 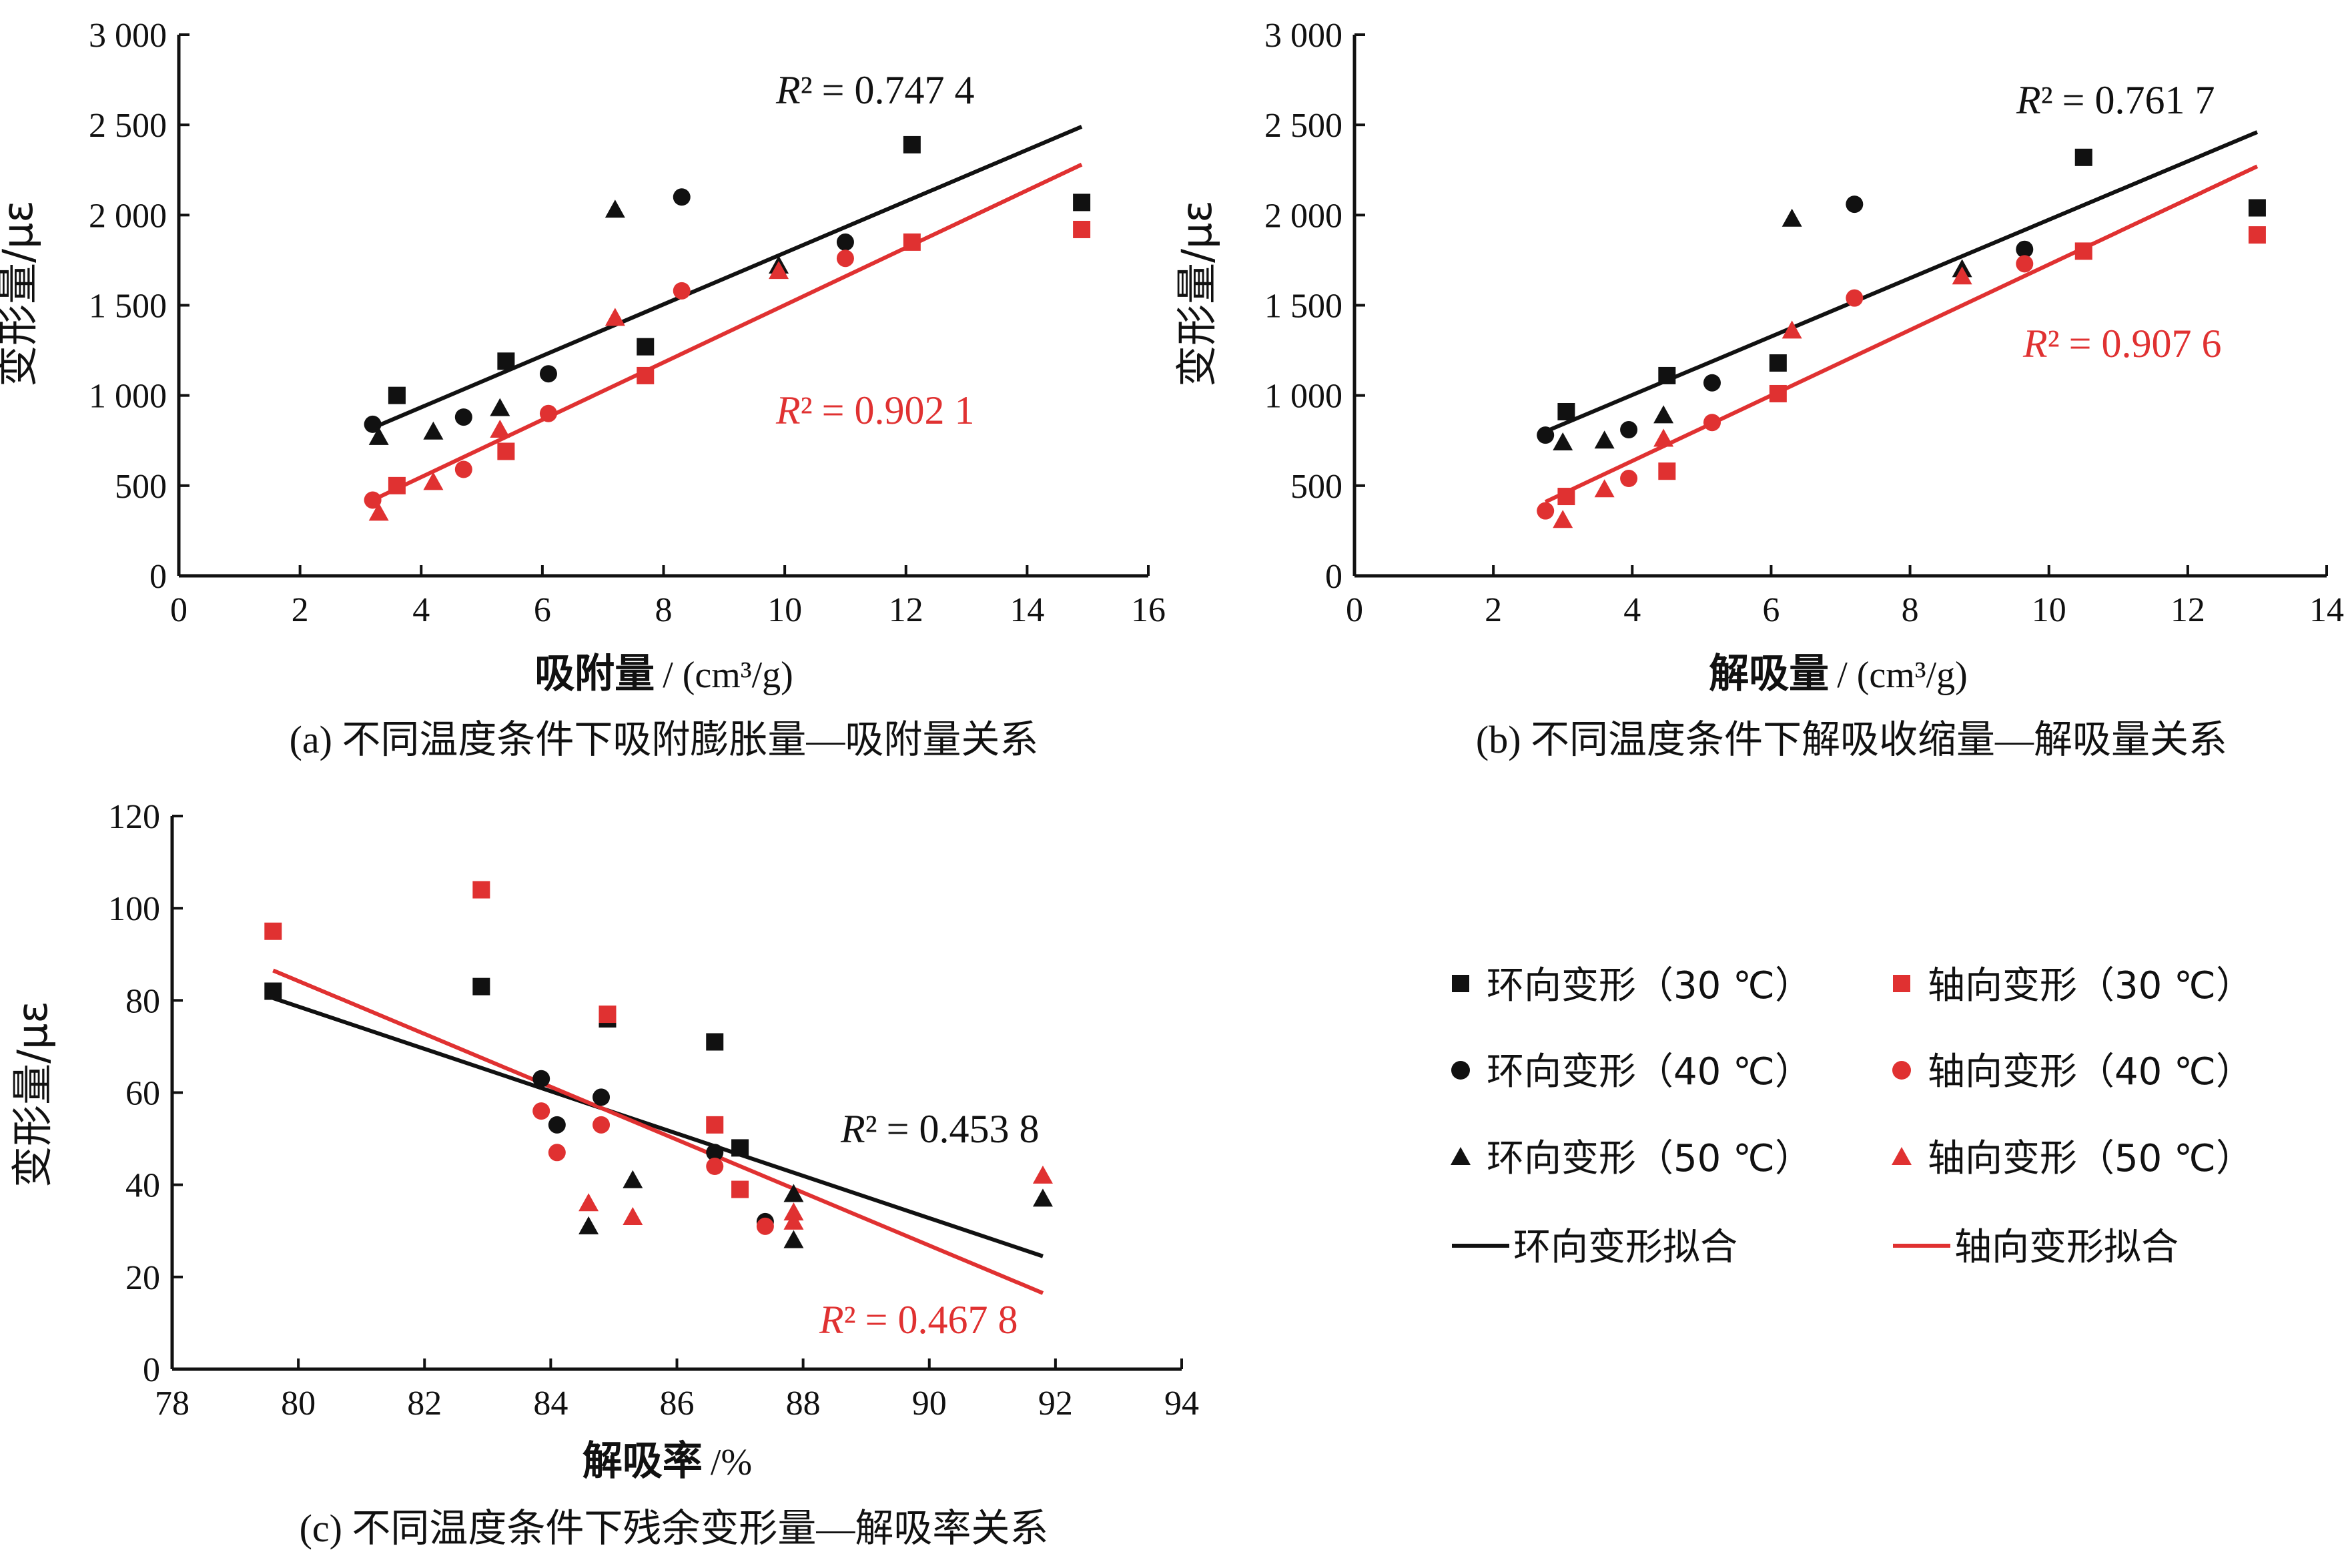 I want to click on panel-a-marks, so click(x=727, y=323).